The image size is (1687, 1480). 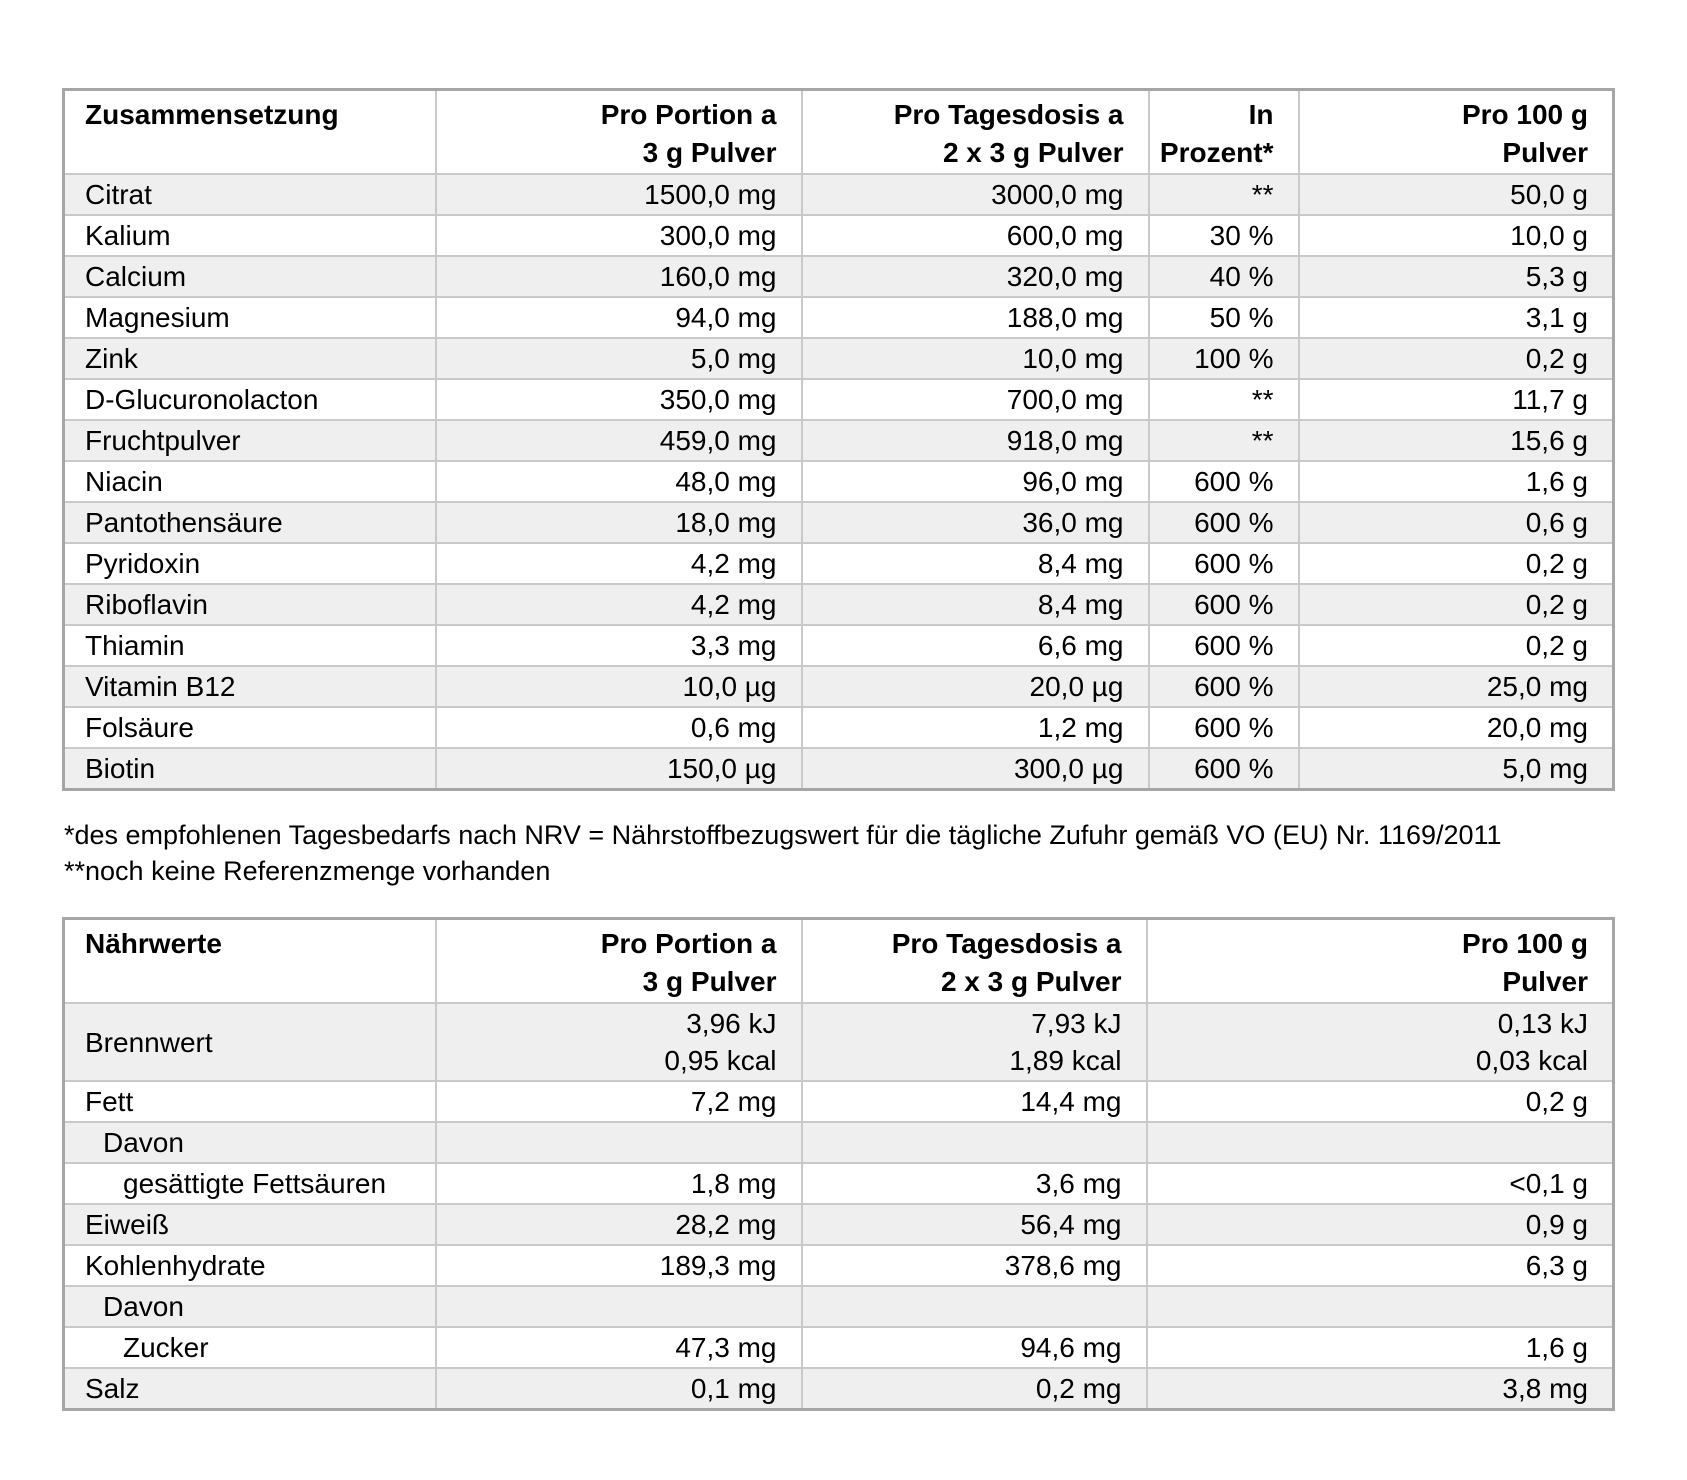 What do you see at coordinates (975, 727) in the screenshot?
I see `per-day-value: 1,2 mg` at bounding box center [975, 727].